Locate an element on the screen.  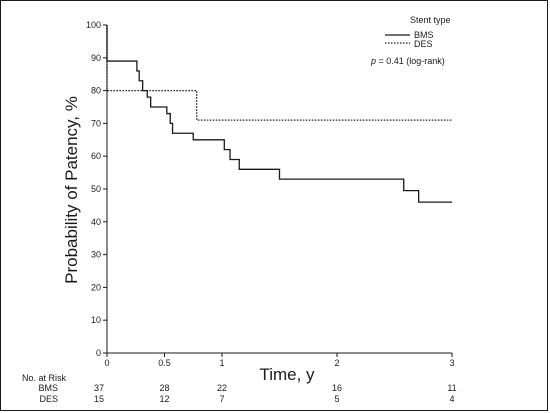
p-value-text: = 0.41 (log-rank) is located at coordinates (410, 61).